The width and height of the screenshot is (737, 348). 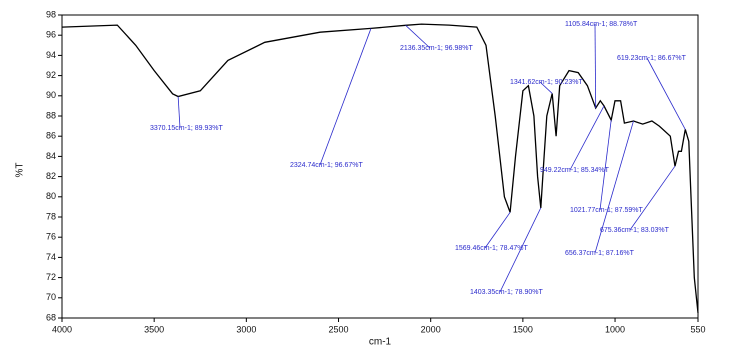 I want to click on annotation-label: 619.23cm-1; 86.67%T, so click(x=652, y=58).